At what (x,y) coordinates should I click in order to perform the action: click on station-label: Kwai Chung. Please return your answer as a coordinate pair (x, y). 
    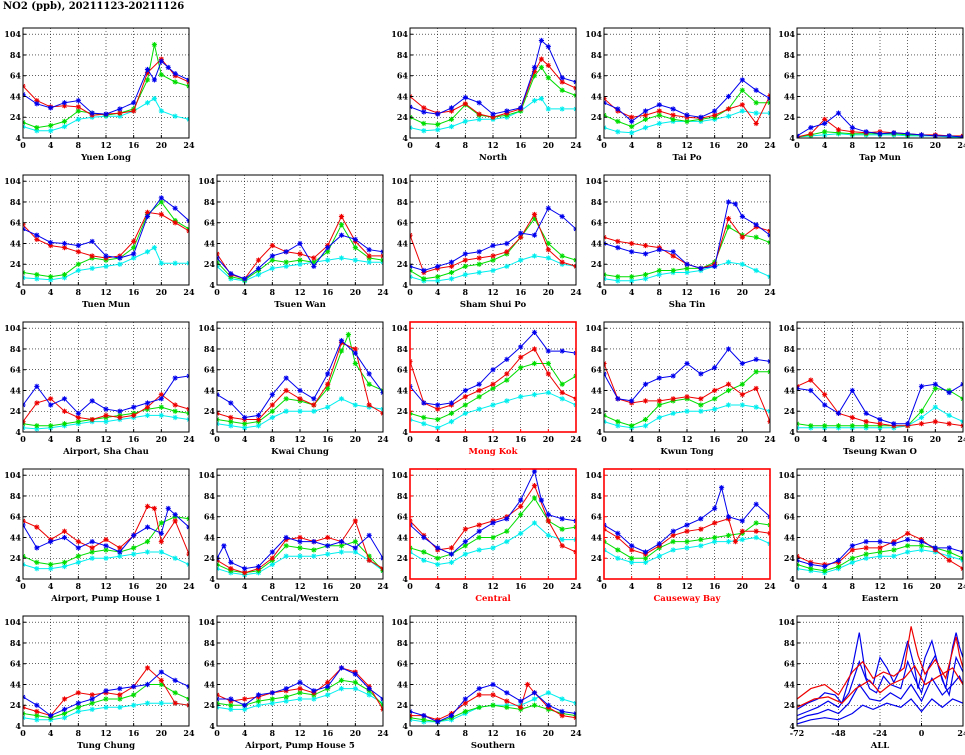
    Looking at the image, I should click on (300, 452).